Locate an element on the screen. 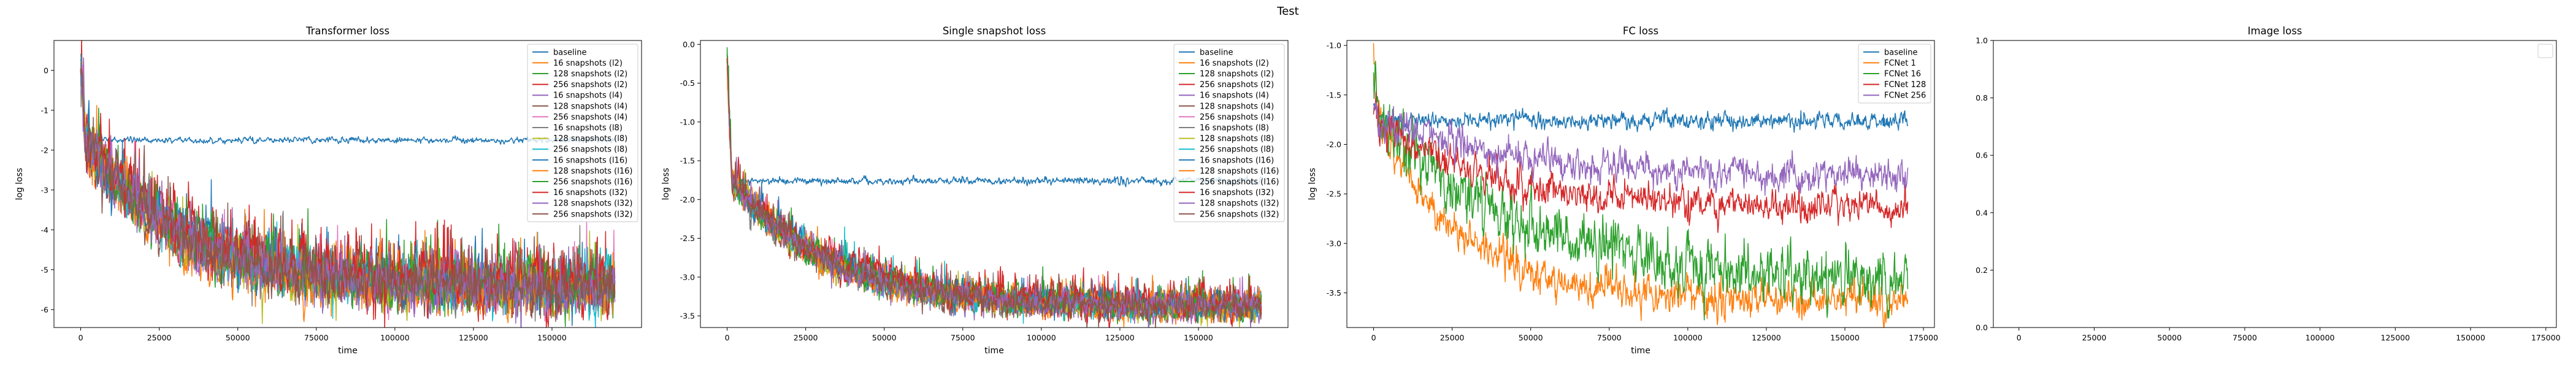 The image size is (2576, 368). y-tick-label: 0.8 is located at coordinates (1982, 97).